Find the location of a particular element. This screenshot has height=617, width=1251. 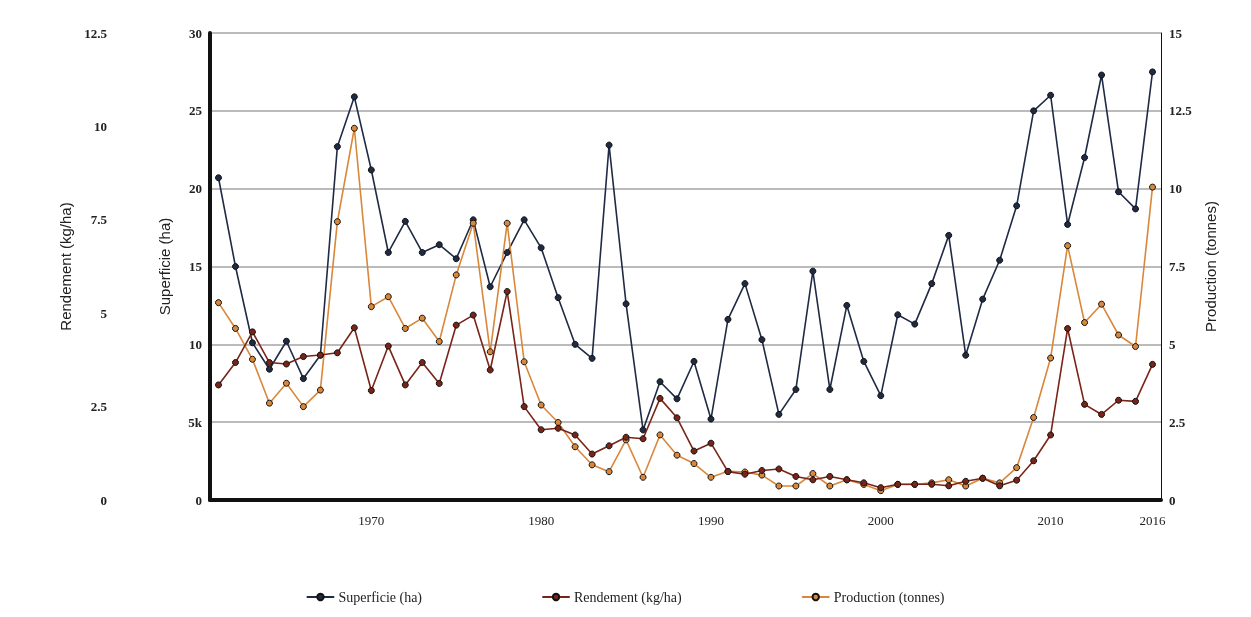

y-axis-title: Superficie (ha) is located at coordinates (164, 266).